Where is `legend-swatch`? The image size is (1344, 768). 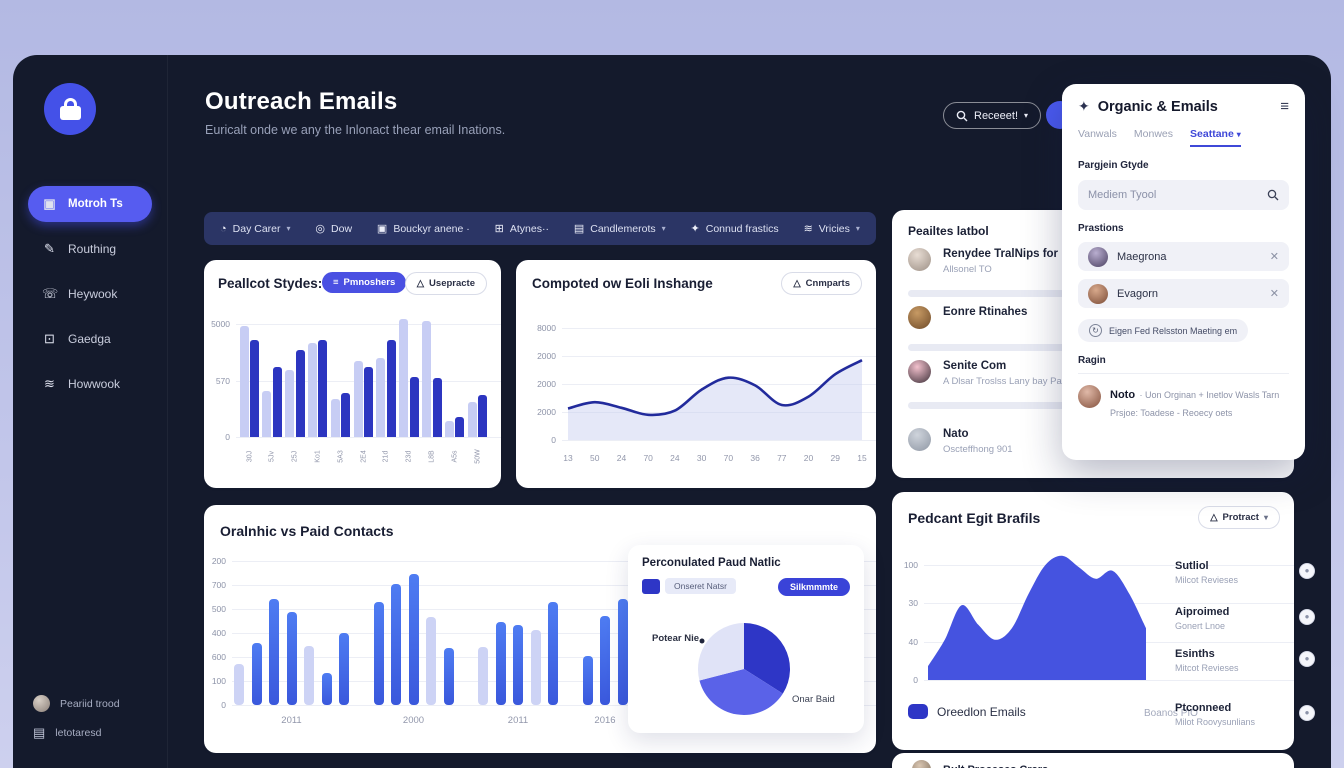 legend-swatch is located at coordinates (651, 586).